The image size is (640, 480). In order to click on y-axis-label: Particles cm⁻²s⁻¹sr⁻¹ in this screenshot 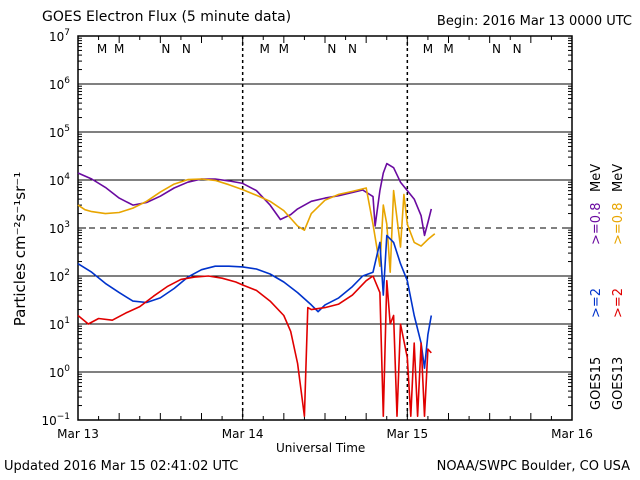, I will do `click(20, 249)`.